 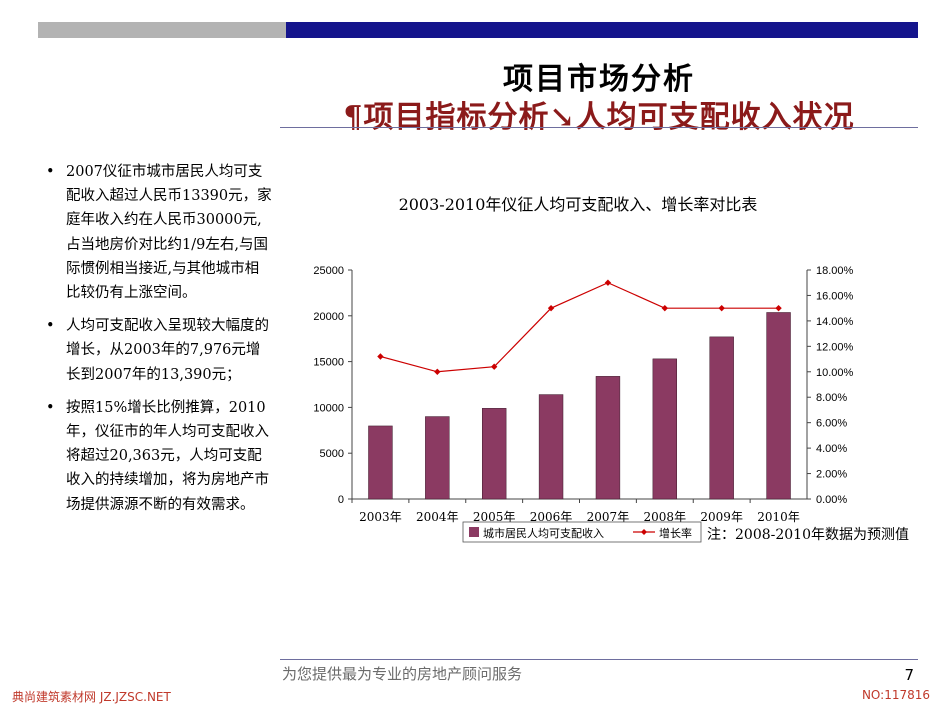 What do you see at coordinates (494, 517) in the screenshot?
I see `x-tick-label: 2005年` at bounding box center [494, 517].